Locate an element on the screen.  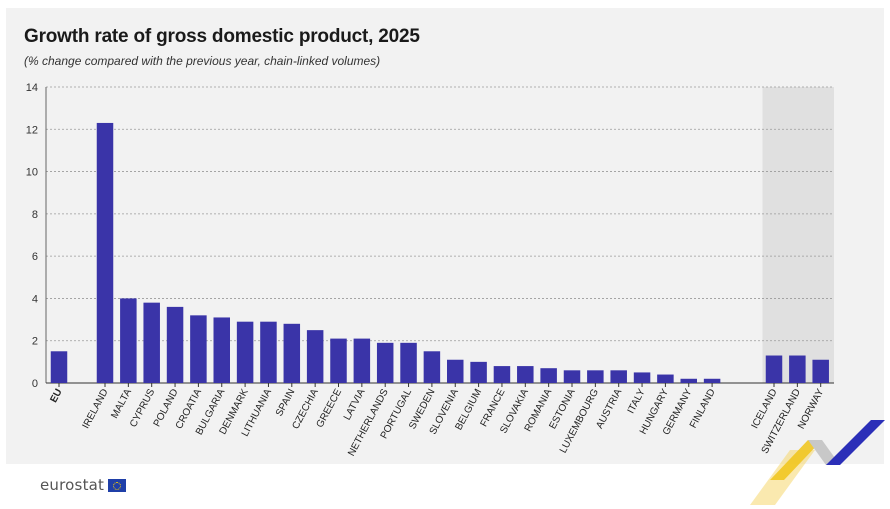
x-tick-label-latvia: LATVIA is located at coordinates (355, 404).